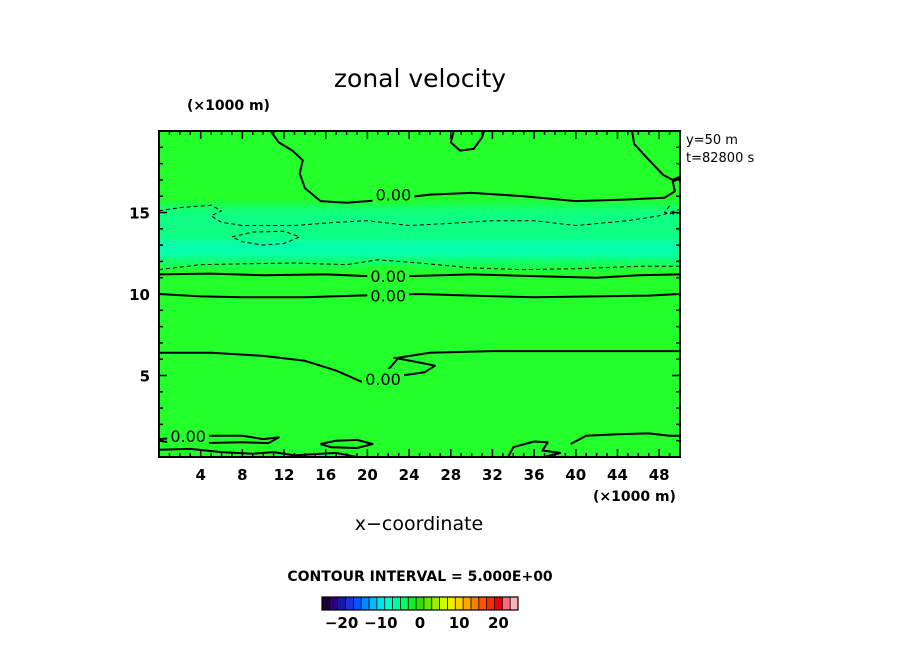 The height and width of the screenshot is (654, 904). Describe the element at coordinates (420, 623) in the screenshot. I see `colorbar-tick-label: 0` at that location.